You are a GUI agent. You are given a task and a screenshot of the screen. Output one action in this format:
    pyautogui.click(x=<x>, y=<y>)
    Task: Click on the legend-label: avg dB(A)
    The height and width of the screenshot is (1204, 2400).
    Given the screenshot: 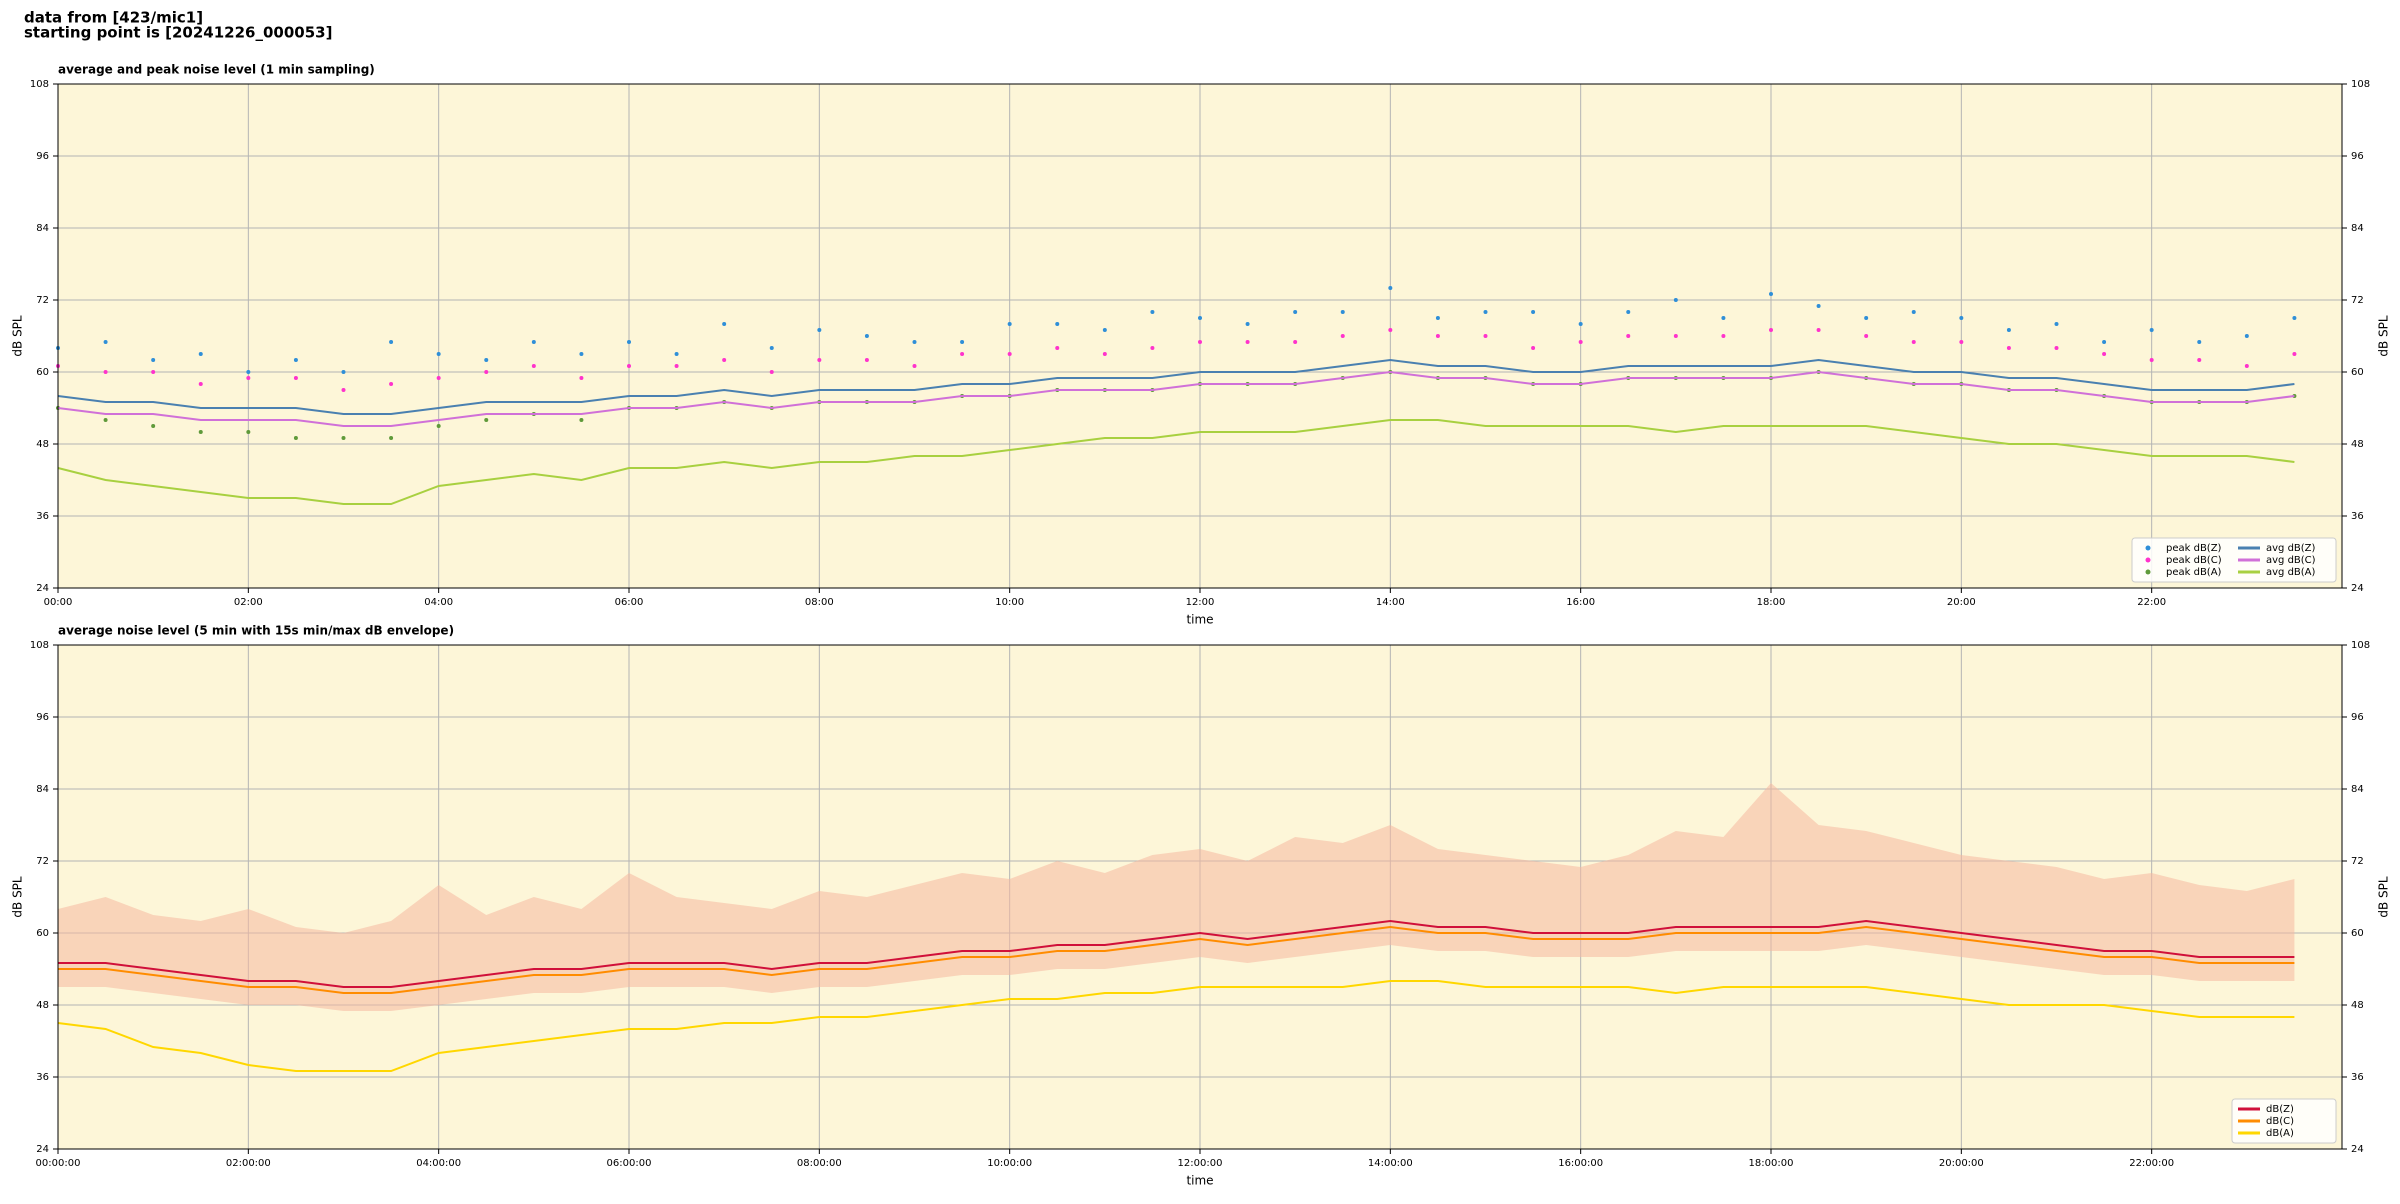 What is the action you would take?
    pyautogui.click(x=2291, y=572)
    